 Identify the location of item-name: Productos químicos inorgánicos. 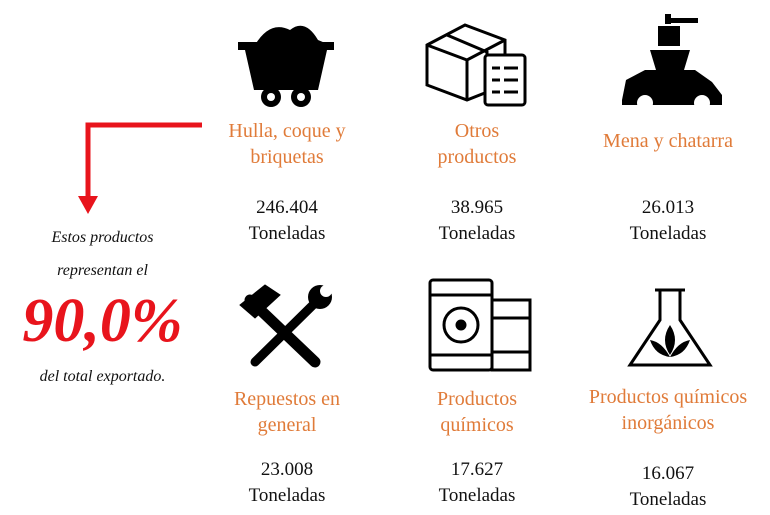
(668, 410).